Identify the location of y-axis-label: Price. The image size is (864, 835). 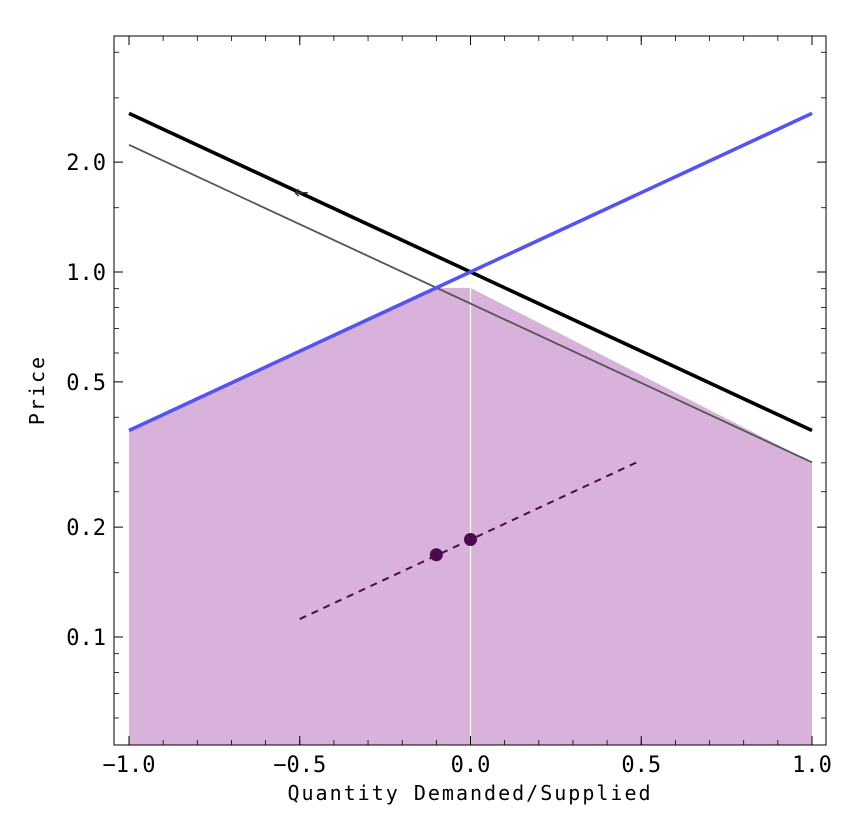
(37, 390).